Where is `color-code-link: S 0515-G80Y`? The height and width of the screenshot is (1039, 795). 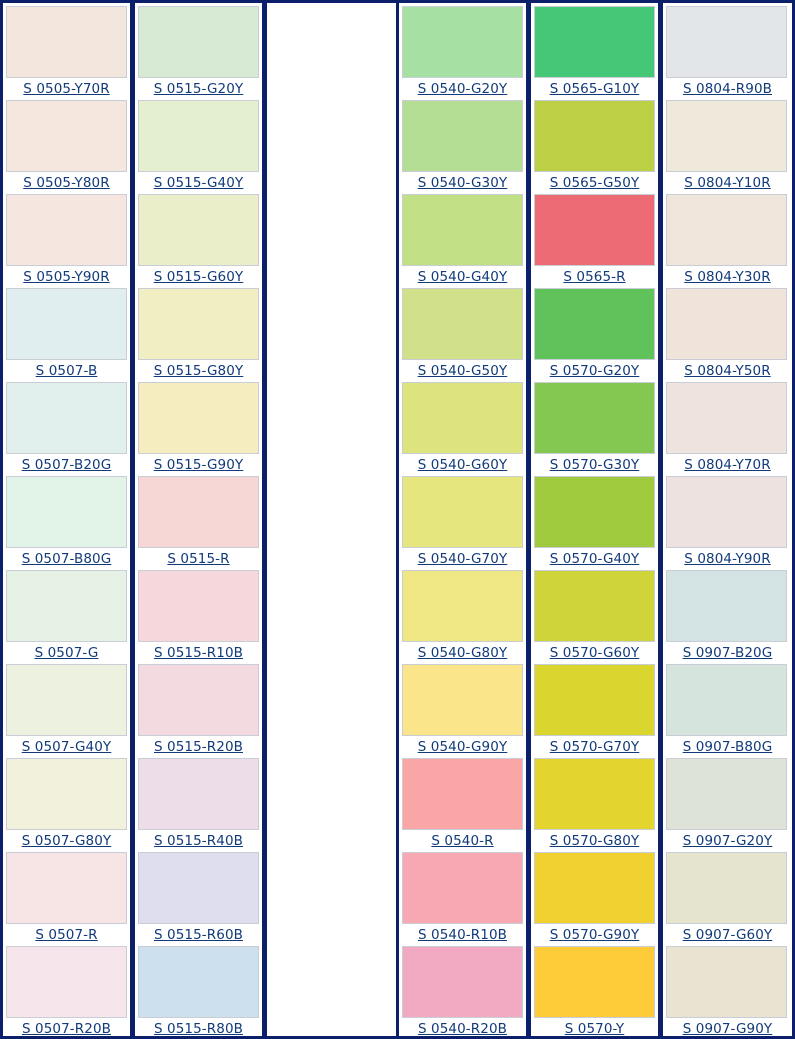 color-code-link: S 0515-G80Y is located at coordinates (198, 371).